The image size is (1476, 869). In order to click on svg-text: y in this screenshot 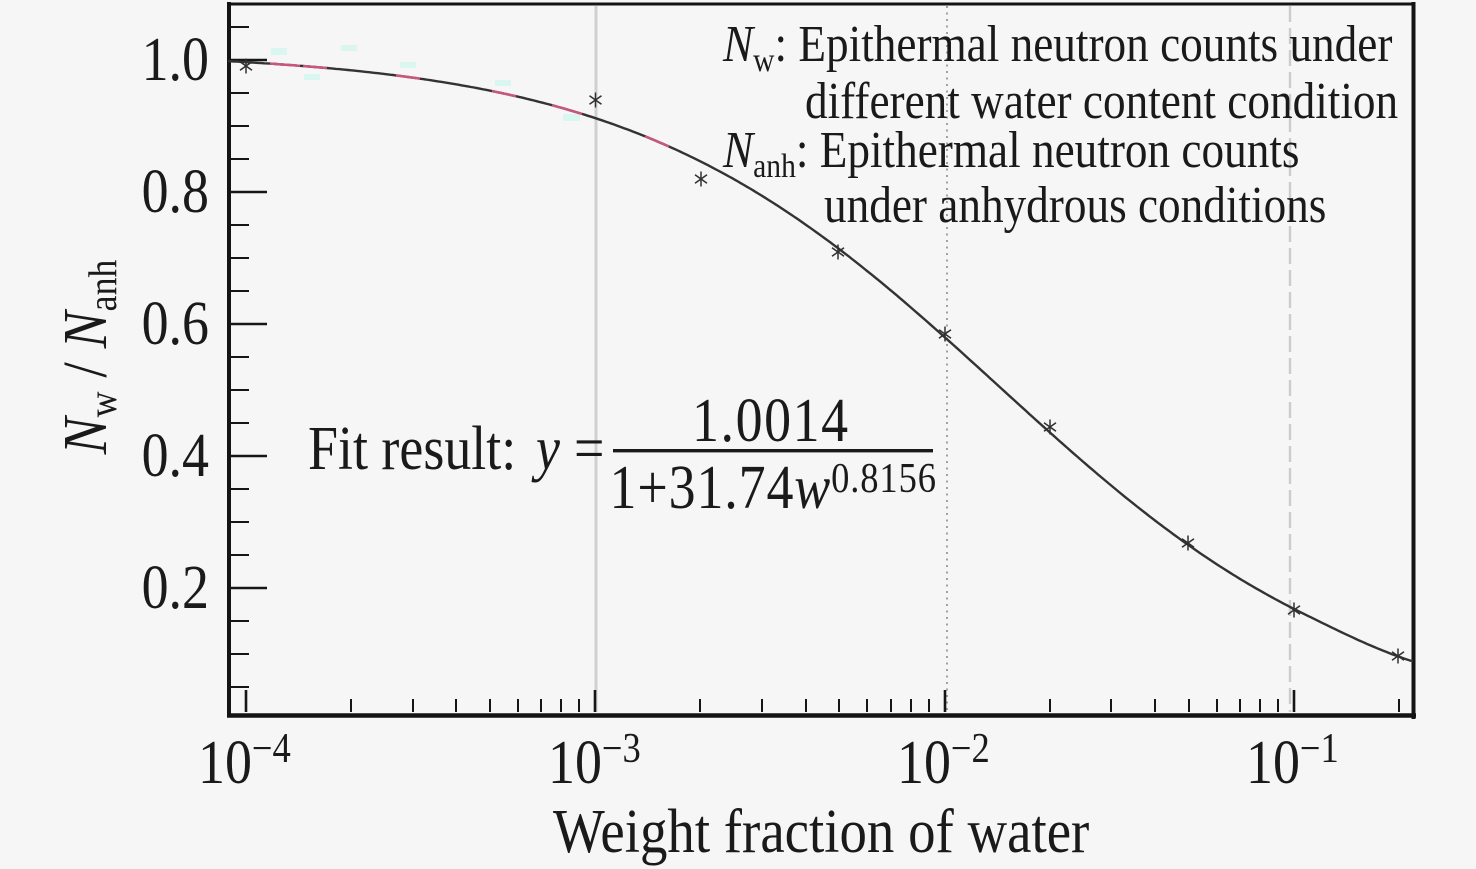, I will do `click(545, 448)`.